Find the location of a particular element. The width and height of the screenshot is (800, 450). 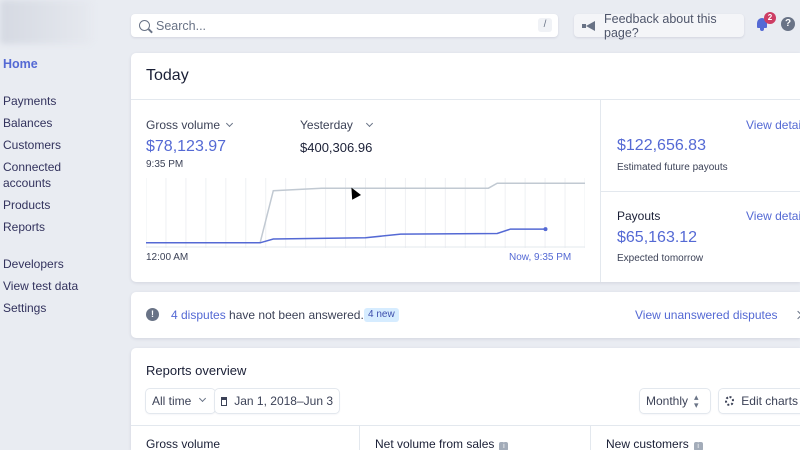

sidebar-item-home: Home is located at coordinates (20, 64).